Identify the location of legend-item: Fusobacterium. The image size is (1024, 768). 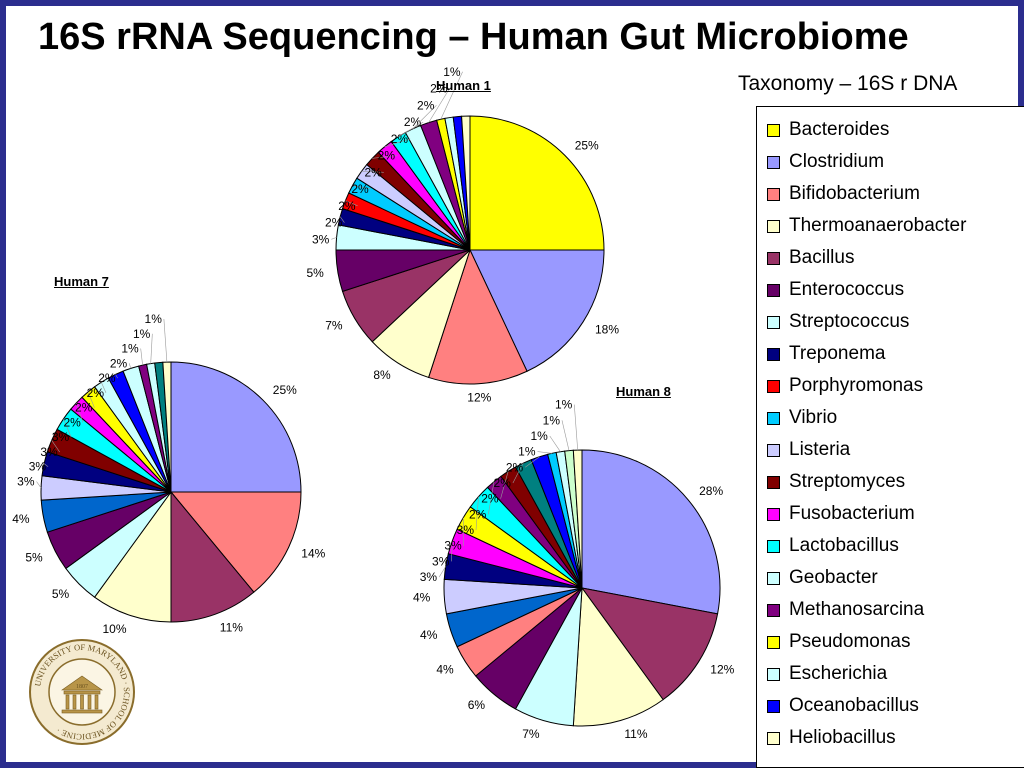
(841, 514).